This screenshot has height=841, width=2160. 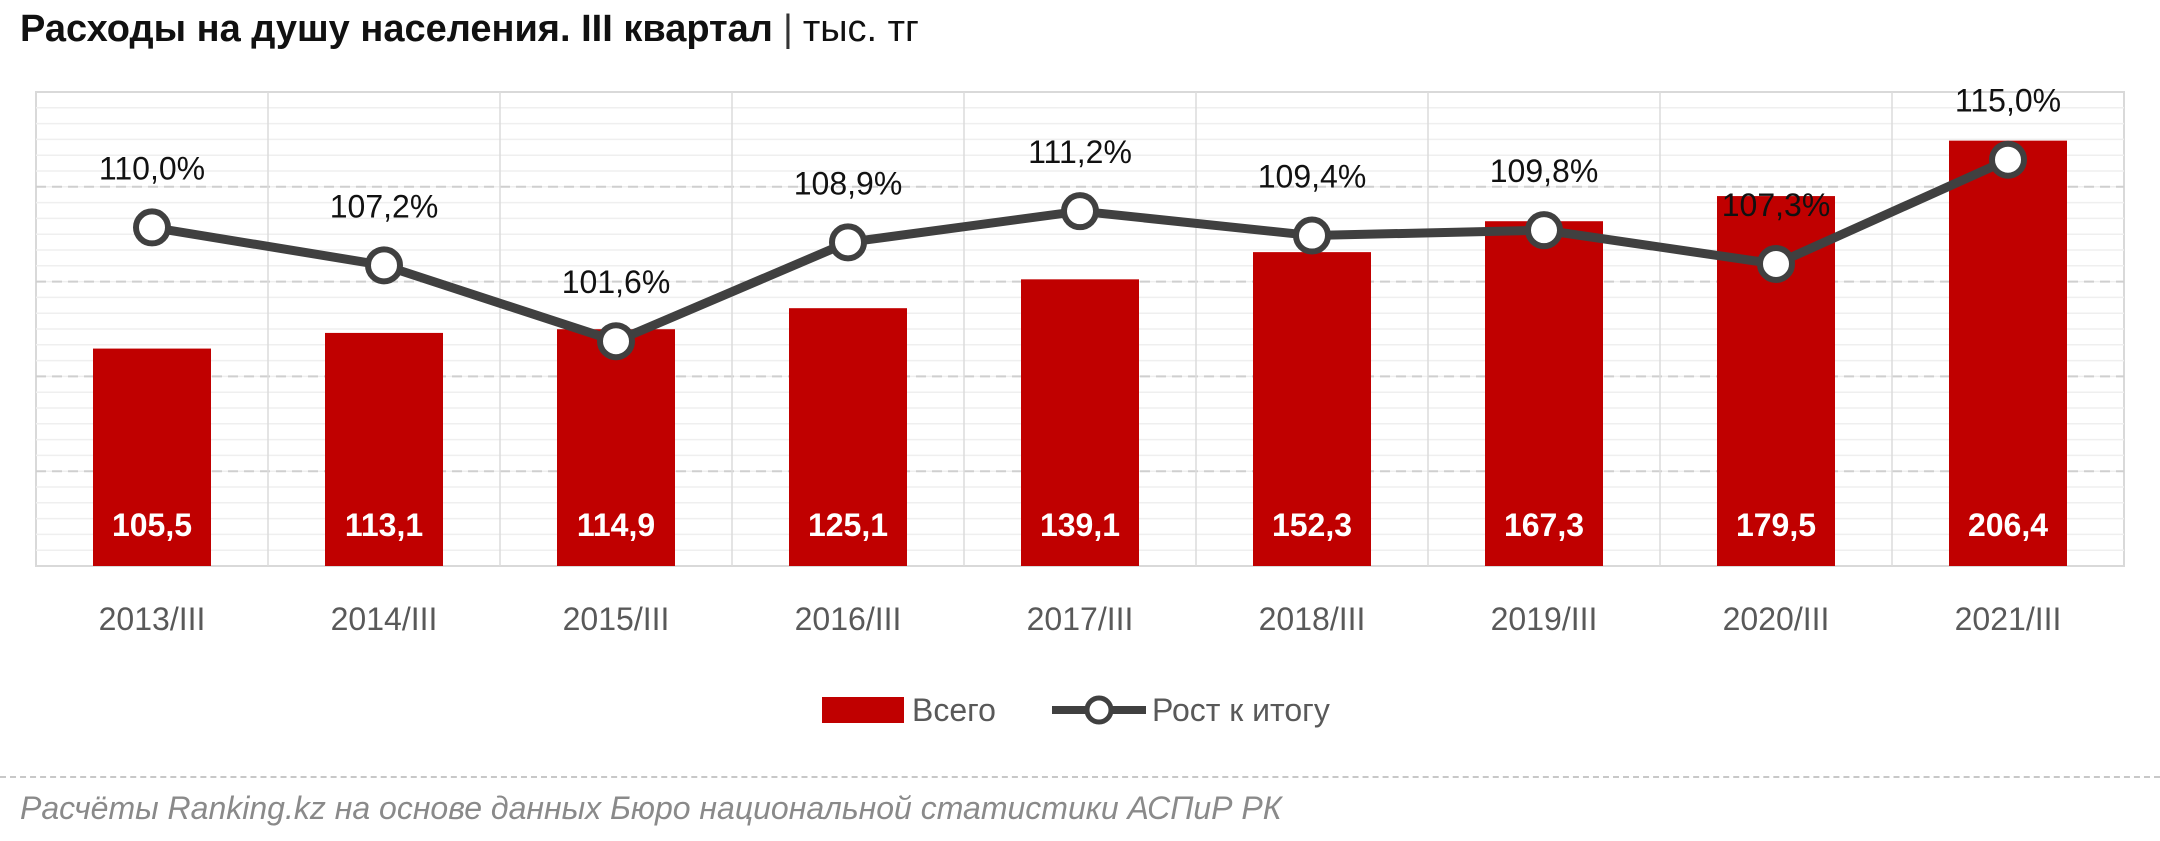 I want to click on chart-title-unit: тыс. тг, so click(x=860, y=29).